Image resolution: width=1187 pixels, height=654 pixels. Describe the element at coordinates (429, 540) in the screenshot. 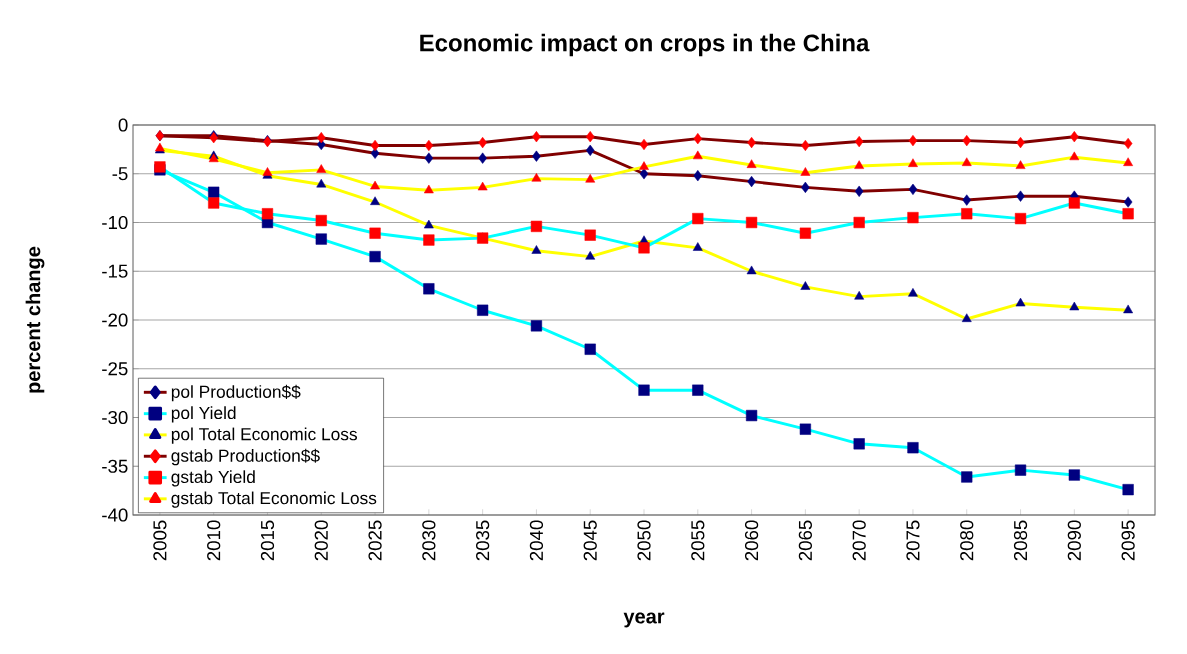

I see `x-tick-label: 2030` at that location.